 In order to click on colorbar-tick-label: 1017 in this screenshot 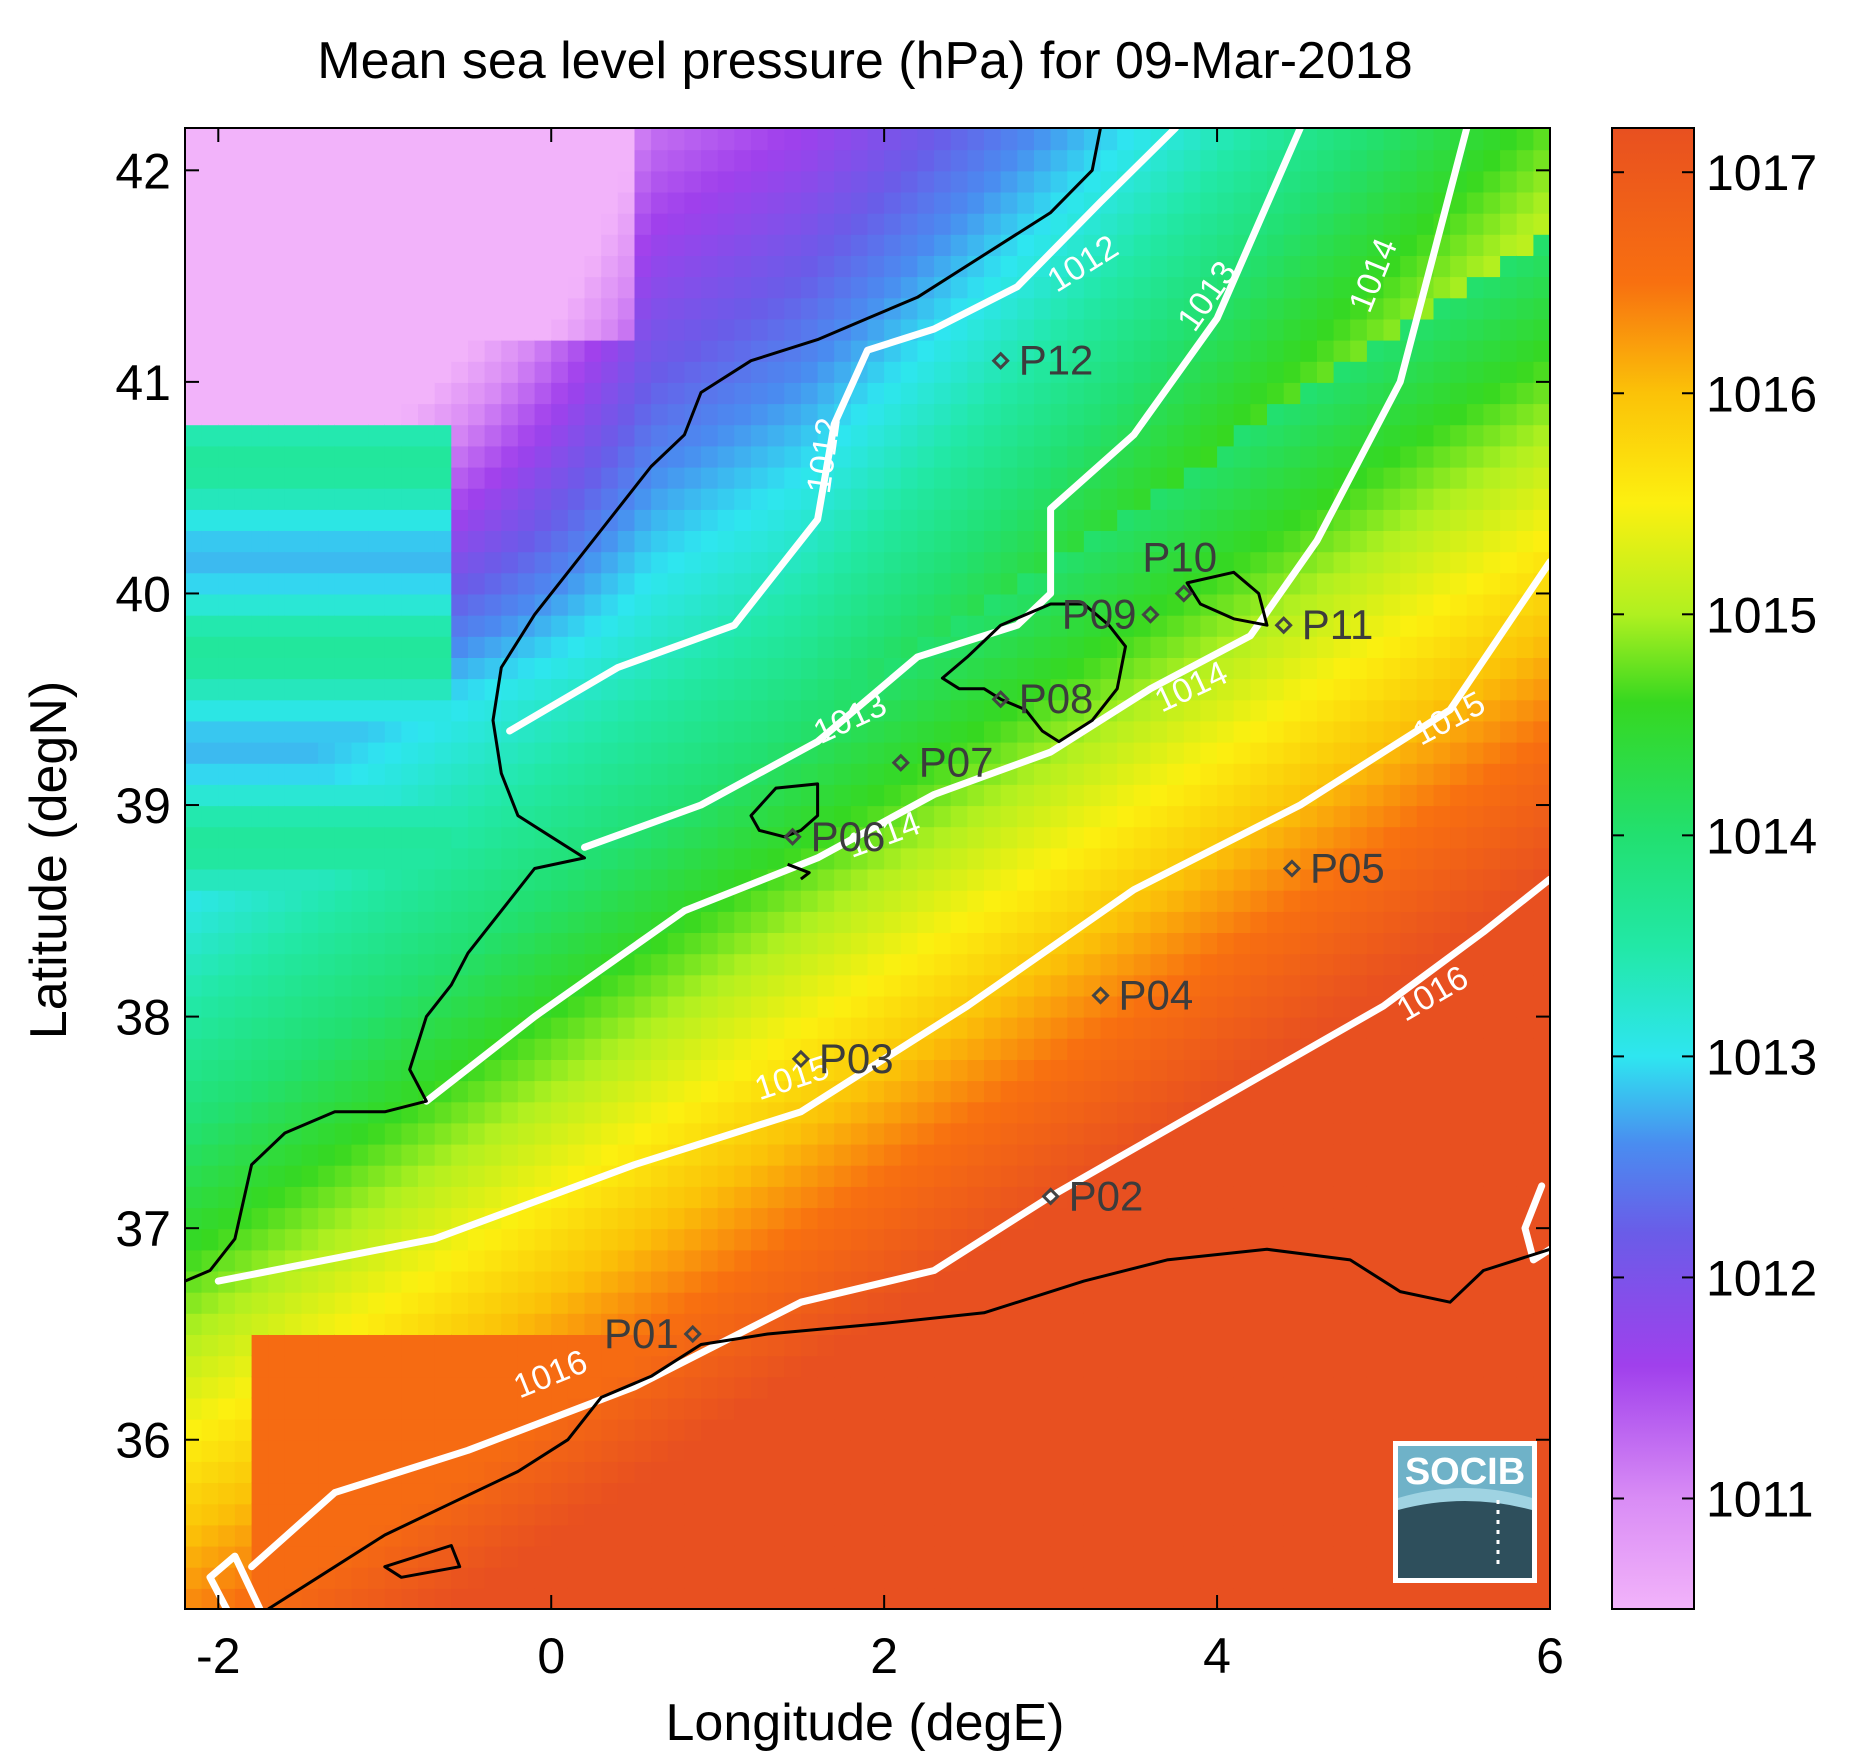, I will do `click(1761, 173)`.